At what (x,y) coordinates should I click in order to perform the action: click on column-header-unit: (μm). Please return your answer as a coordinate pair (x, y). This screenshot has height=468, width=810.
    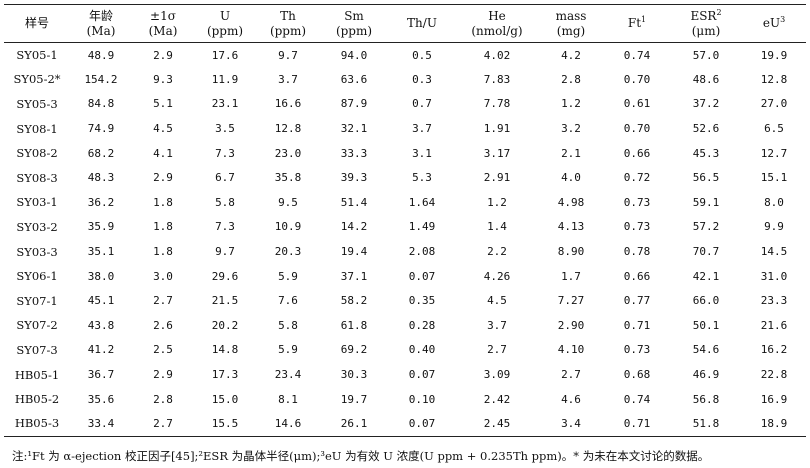
    Looking at the image, I should click on (706, 30).